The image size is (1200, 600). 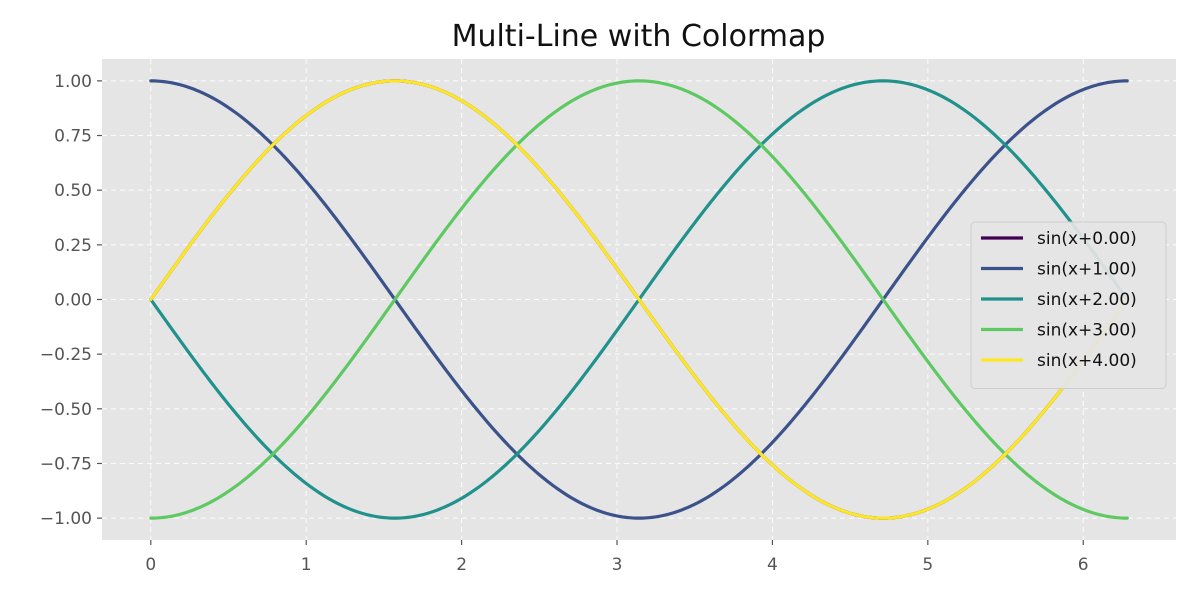 I want to click on y-tick-label: 0.00, so click(x=73, y=301).